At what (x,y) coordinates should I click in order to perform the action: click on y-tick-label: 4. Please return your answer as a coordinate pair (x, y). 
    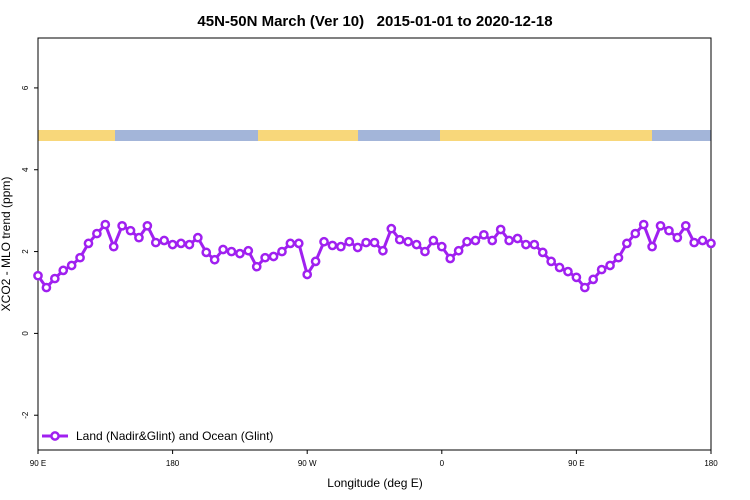
    Looking at the image, I should click on (25, 169).